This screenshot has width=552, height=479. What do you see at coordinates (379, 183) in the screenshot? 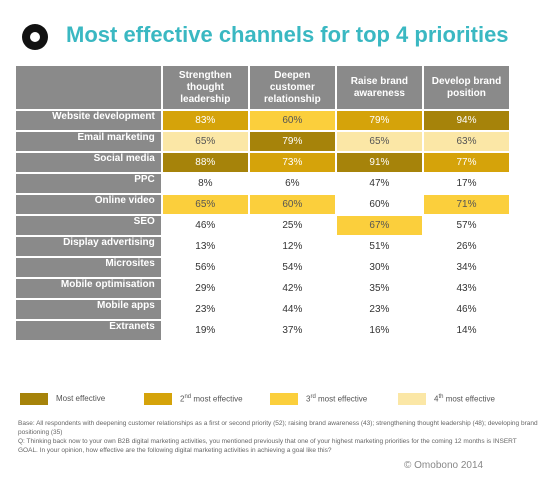
I see `value-cell: 47%` at bounding box center [379, 183].